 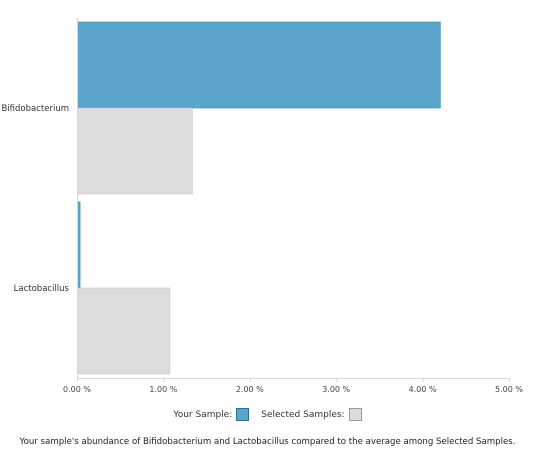 I want to click on bar-selected-samples-lactobacillus, so click(x=124, y=331).